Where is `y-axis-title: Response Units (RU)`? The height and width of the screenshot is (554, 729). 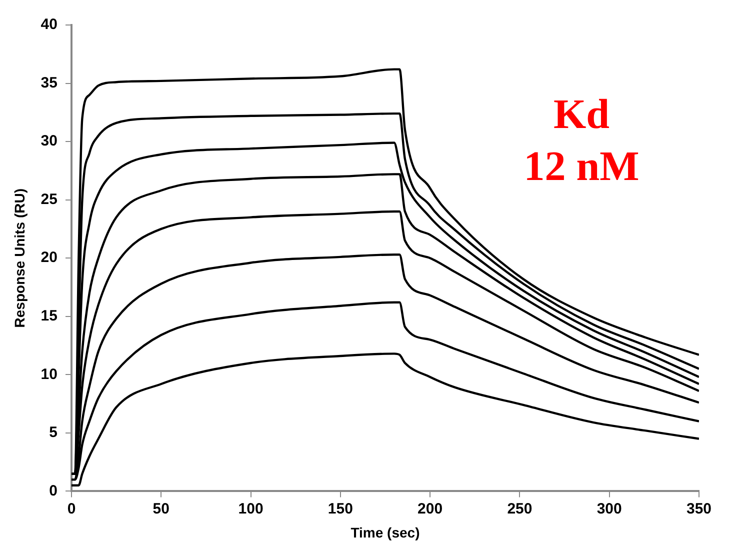 y-axis-title: Response Units (RU) is located at coordinates (19, 258).